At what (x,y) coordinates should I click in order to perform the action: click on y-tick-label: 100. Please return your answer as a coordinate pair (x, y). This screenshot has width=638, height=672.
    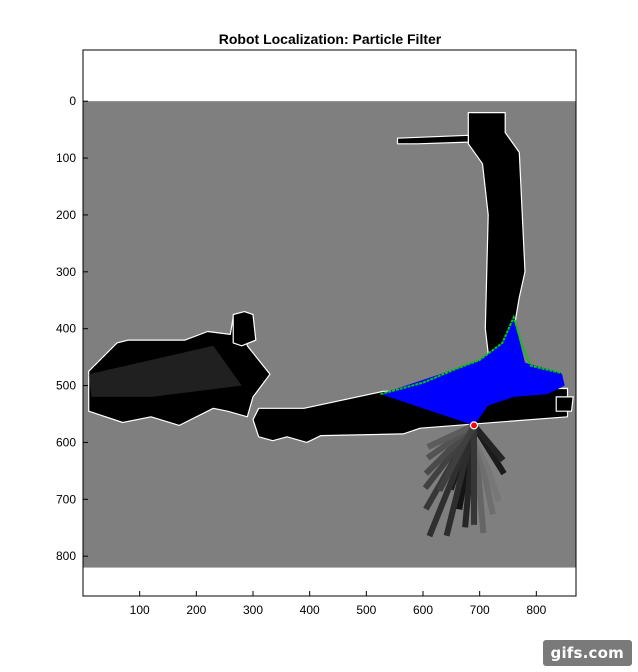
    Looking at the image, I should click on (66, 158).